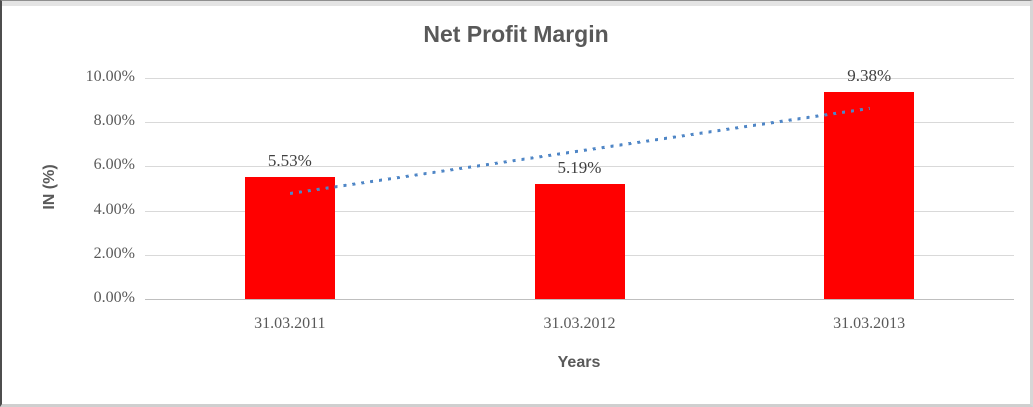  What do you see at coordinates (869, 75) in the screenshot?
I see `data-label: 9.38%` at bounding box center [869, 75].